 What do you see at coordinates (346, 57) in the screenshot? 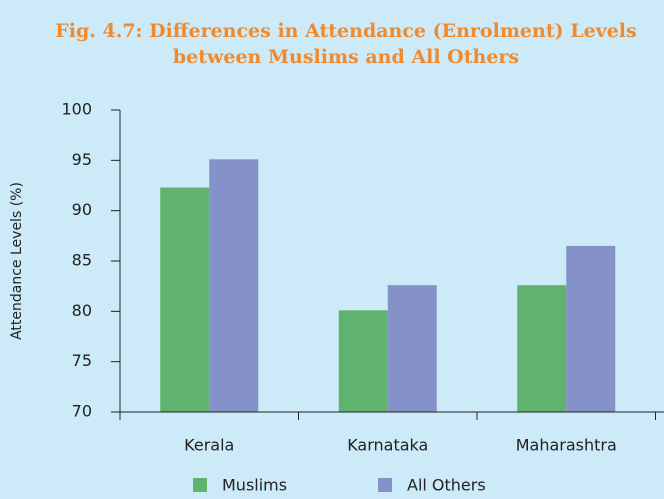
I see `chart-title: between Muslims and All Others` at bounding box center [346, 57].